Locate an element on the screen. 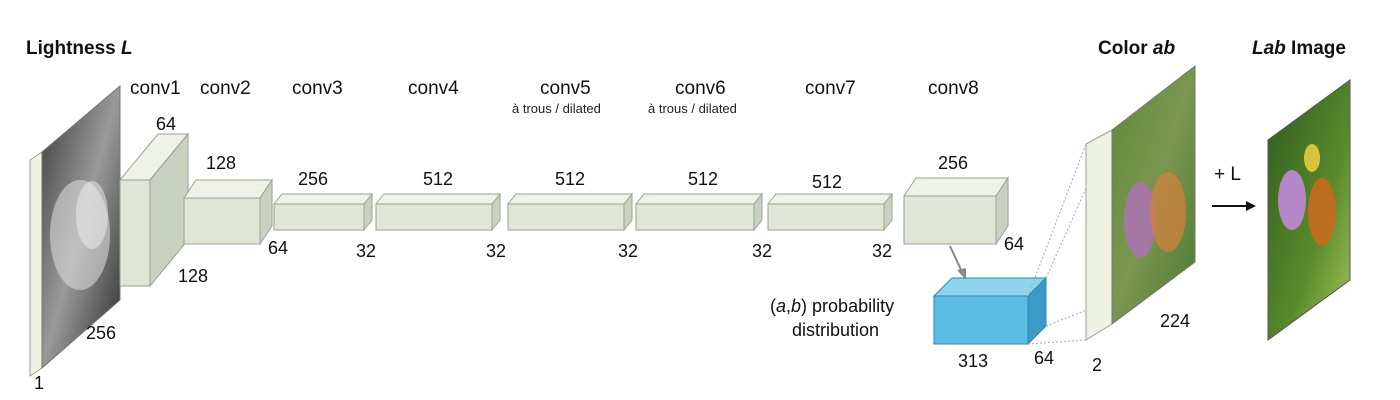 This screenshot has height=400, width=1400. block-conv8 is located at coordinates (956, 211).